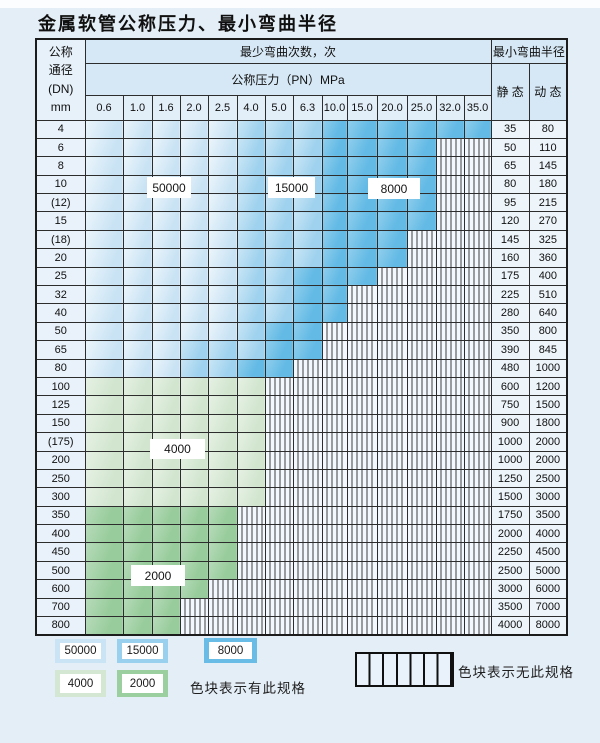 This screenshot has height=743, width=600. What do you see at coordinates (80, 651) in the screenshot?
I see `legend-swatch-50000: 50000` at bounding box center [80, 651].